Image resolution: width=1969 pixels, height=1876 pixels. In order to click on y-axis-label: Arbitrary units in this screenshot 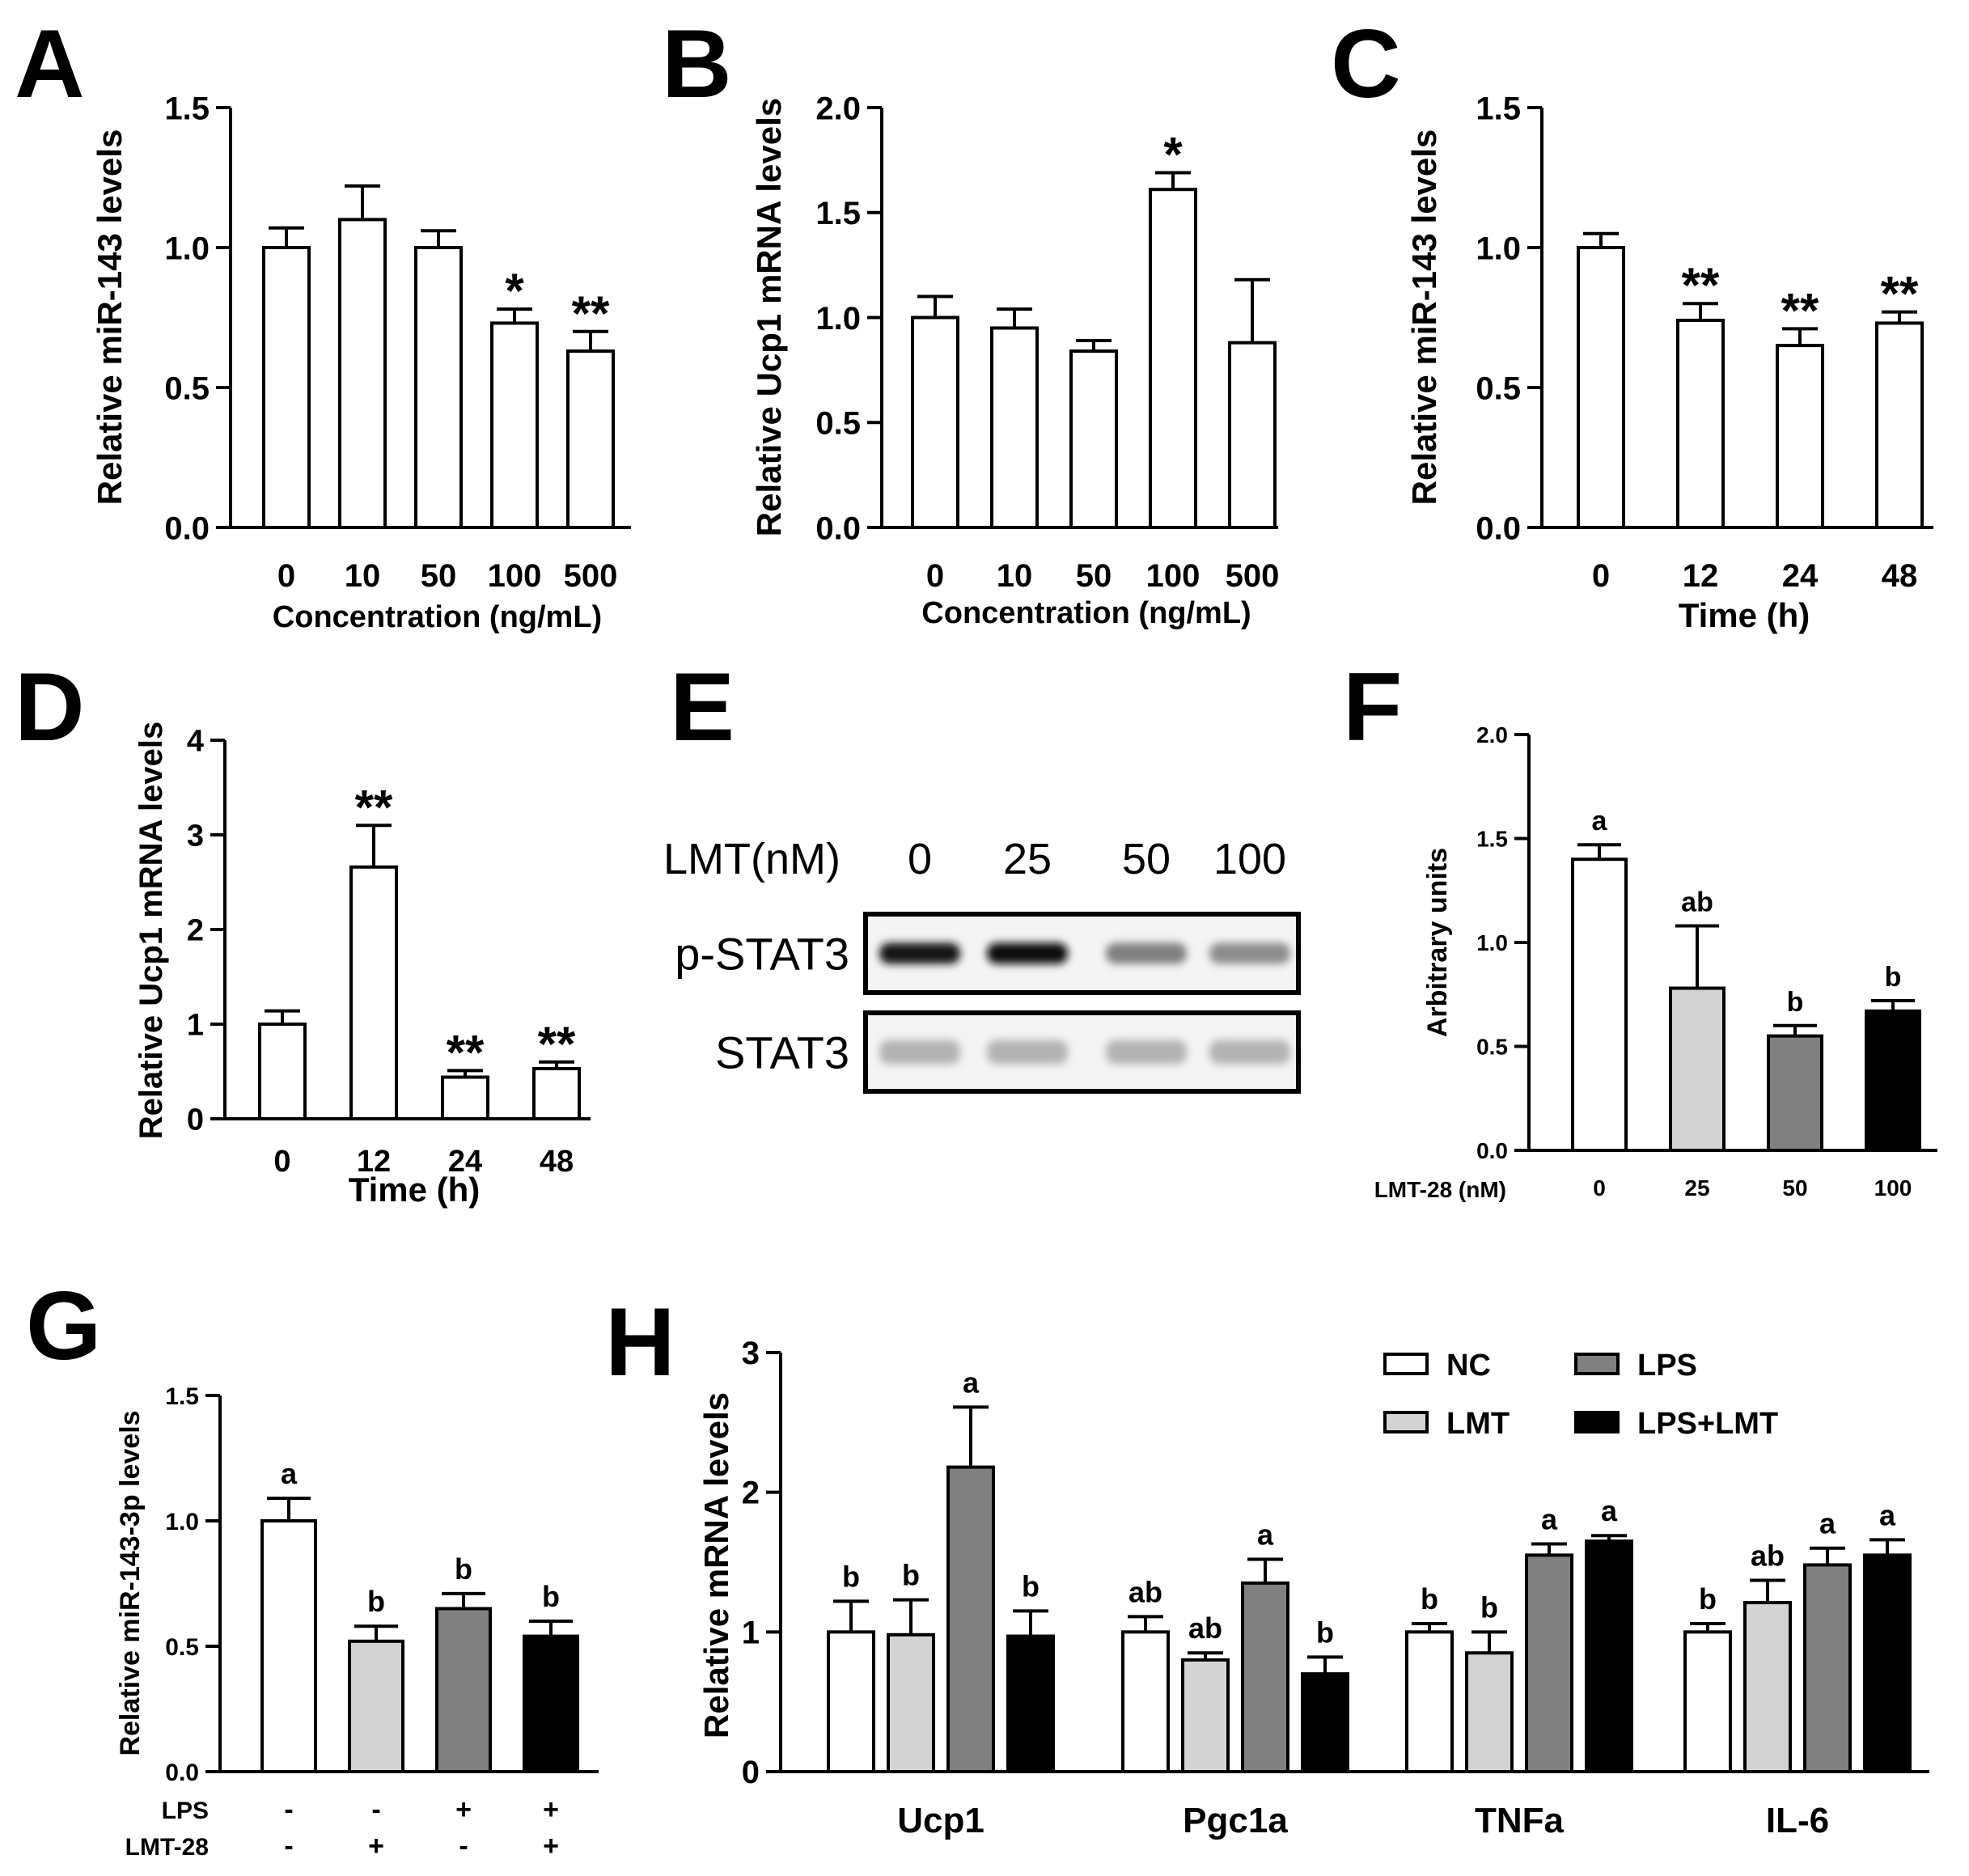, I will do `click(1437, 942)`.